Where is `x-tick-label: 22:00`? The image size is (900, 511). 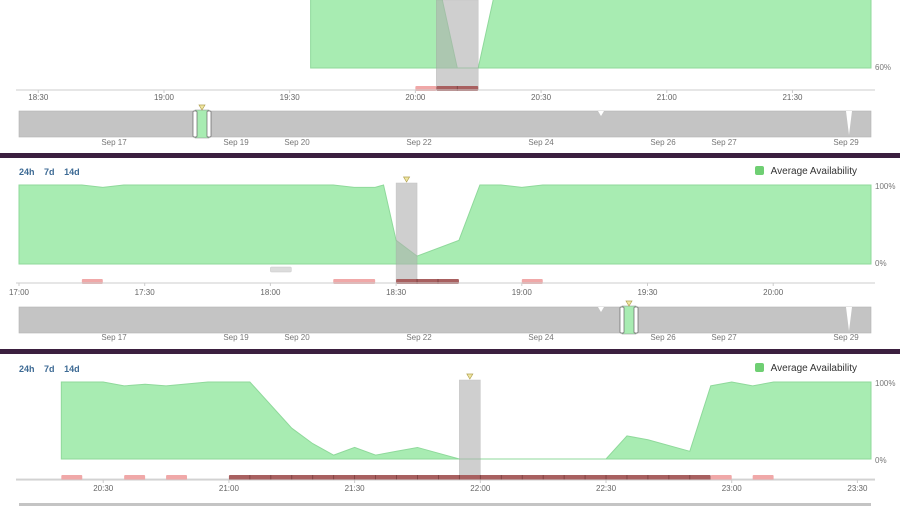
x-tick-label: 22:00 is located at coordinates (480, 488).